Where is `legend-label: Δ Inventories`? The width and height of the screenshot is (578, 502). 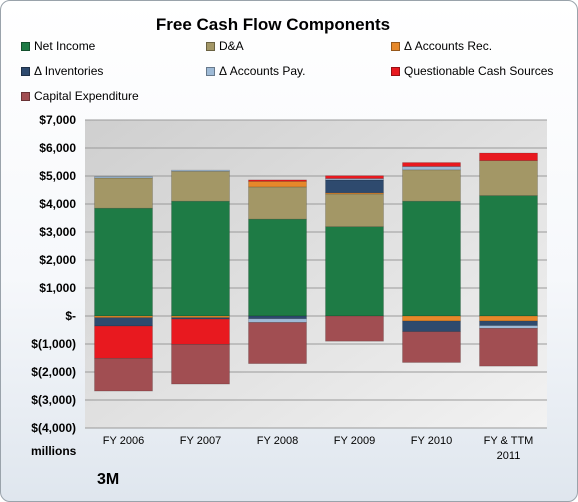
legend-label: Δ Inventories is located at coordinates (69, 71).